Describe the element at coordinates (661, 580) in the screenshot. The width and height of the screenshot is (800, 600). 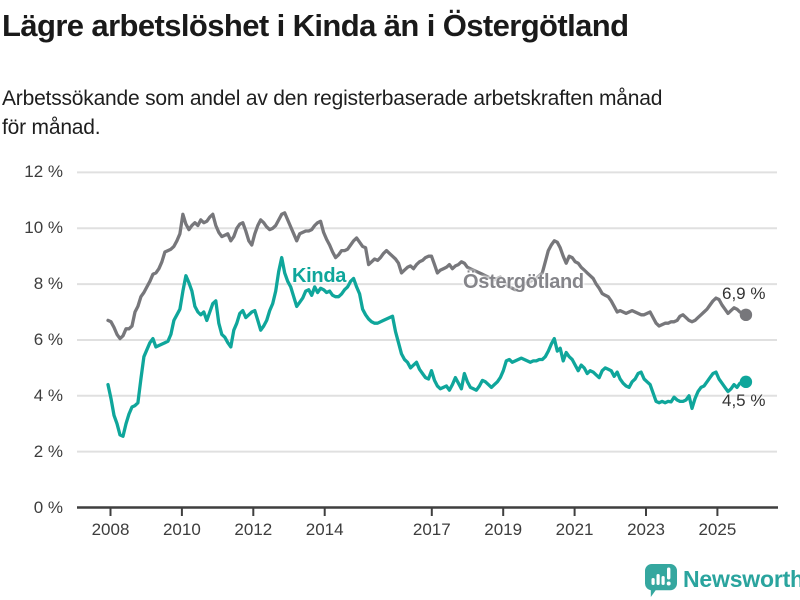
I see `newsworthy-logo-icon` at that location.